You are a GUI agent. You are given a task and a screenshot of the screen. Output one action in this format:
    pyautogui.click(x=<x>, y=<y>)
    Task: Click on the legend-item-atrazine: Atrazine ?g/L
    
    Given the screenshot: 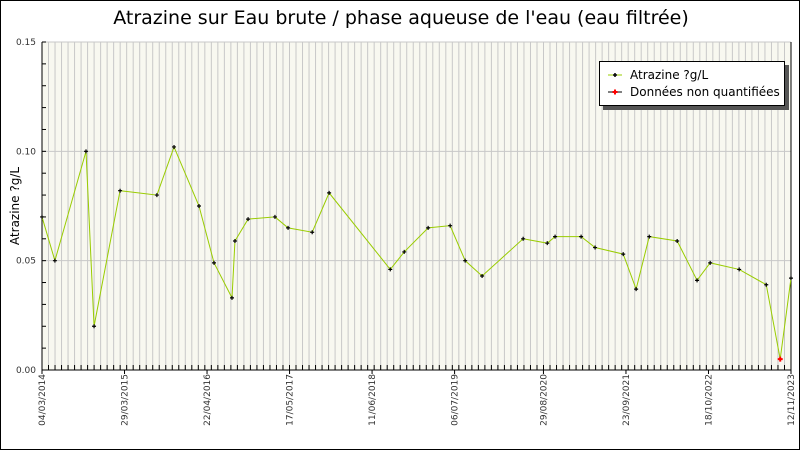 What is the action you would take?
    pyautogui.click(x=658, y=75)
    